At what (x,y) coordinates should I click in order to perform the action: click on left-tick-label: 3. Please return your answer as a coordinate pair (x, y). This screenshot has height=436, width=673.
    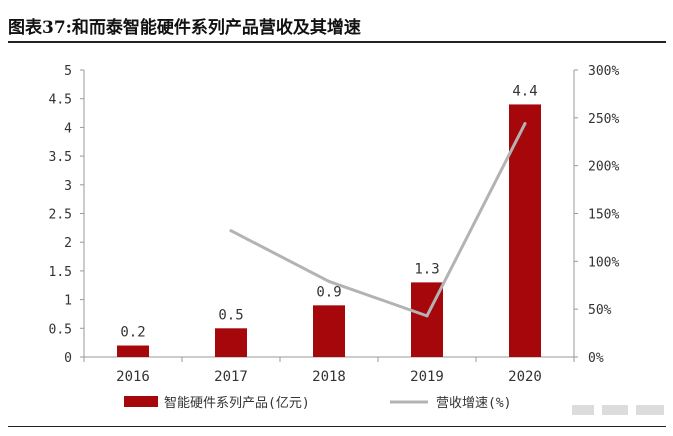
    Looking at the image, I should click on (68, 186).